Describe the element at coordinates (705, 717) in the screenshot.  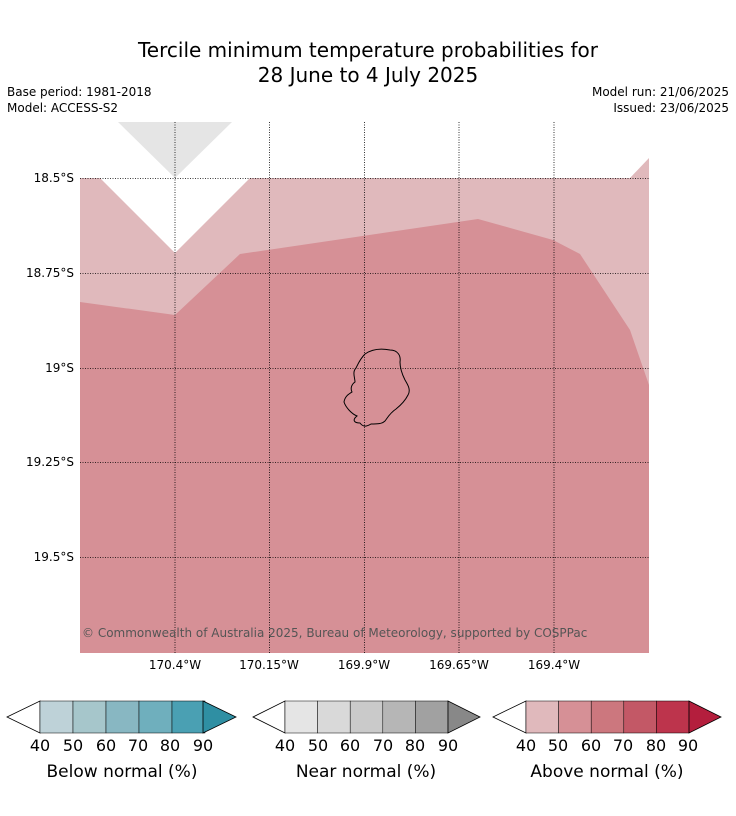
I see `above-normal-over-arrow` at that location.